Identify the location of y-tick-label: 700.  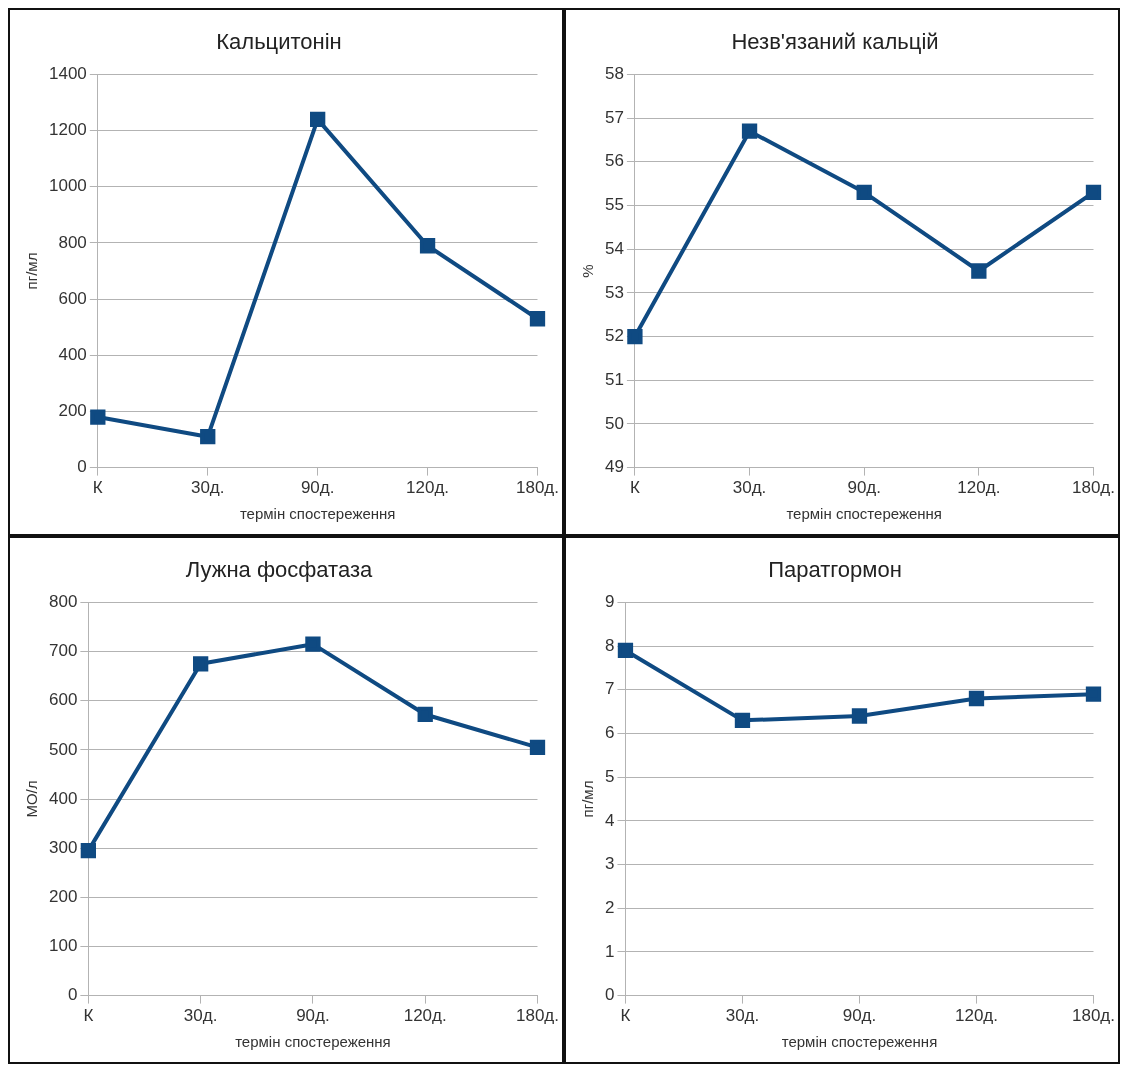
(63, 651).